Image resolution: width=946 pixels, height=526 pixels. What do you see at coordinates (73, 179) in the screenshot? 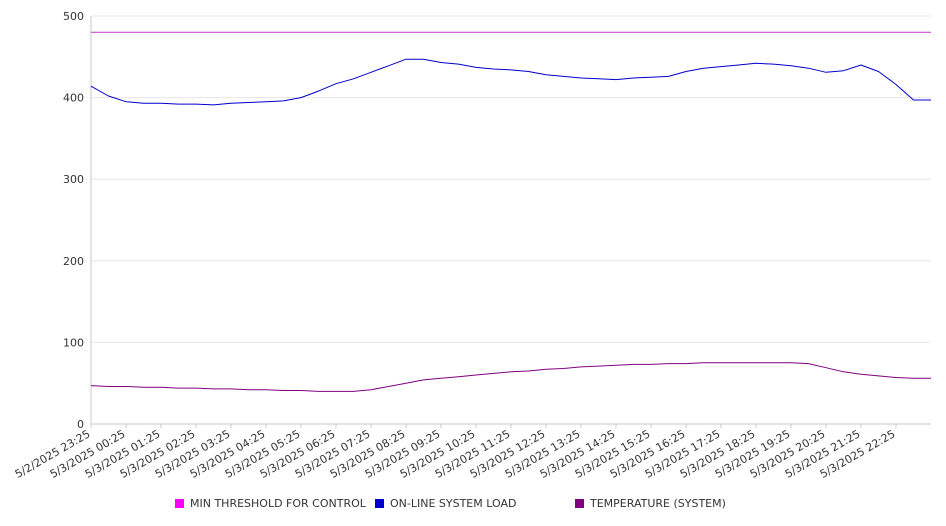
I see `y-tick-label: 300` at bounding box center [73, 179].